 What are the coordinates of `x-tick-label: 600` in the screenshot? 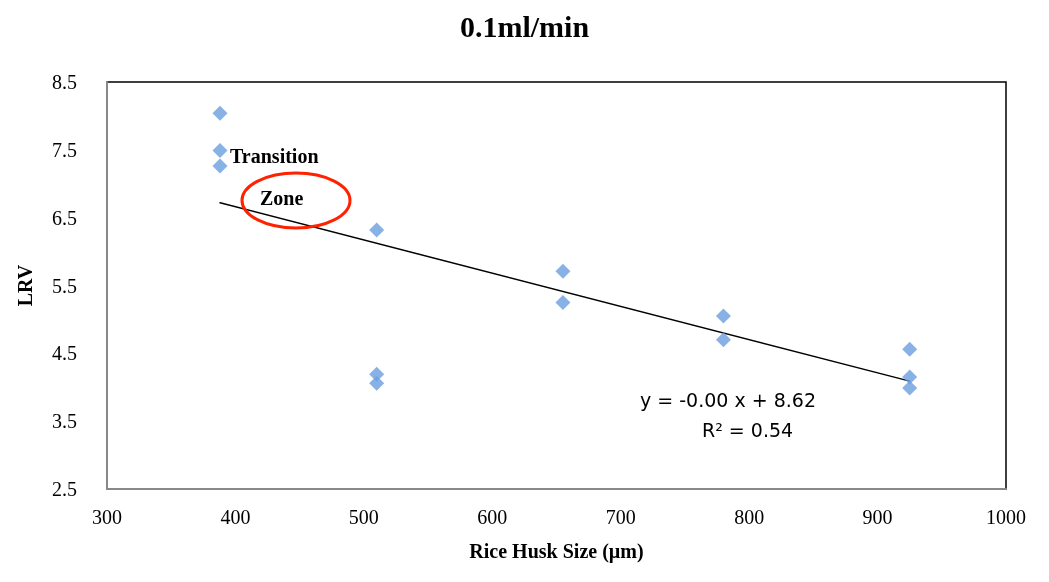 It's located at (492, 517).